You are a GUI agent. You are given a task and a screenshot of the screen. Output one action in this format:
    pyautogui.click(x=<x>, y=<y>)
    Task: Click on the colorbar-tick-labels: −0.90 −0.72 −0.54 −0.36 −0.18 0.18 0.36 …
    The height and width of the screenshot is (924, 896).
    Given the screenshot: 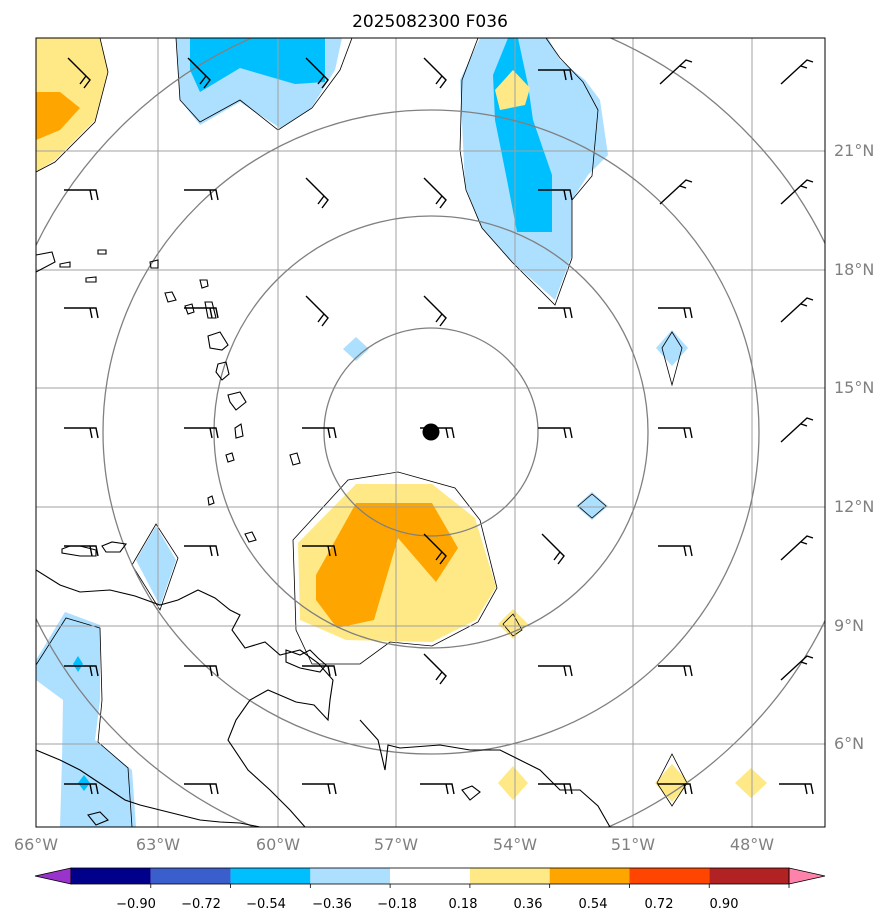 What is the action you would take?
    pyautogui.click(x=427, y=904)
    